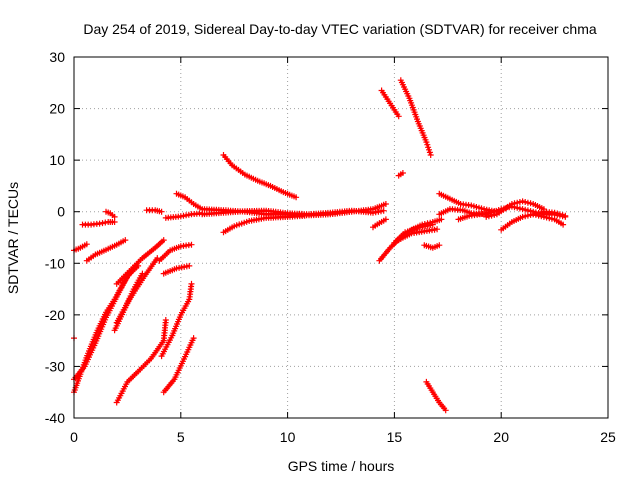 Image resolution: width=640 pixels, height=480 pixels. What do you see at coordinates (181, 437) in the screenshot?
I see `x-tick-label: 5` at bounding box center [181, 437].